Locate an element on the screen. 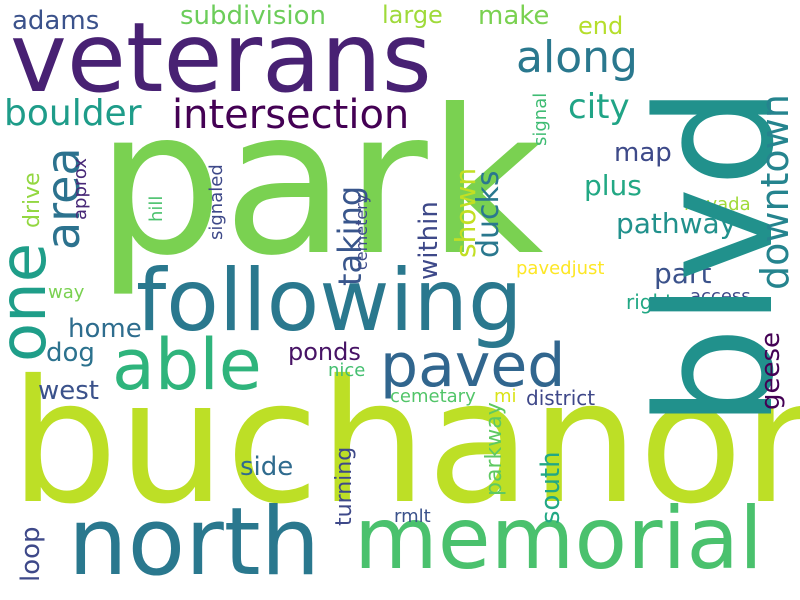 The image size is (800, 600). word-map: map is located at coordinates (643, 153).